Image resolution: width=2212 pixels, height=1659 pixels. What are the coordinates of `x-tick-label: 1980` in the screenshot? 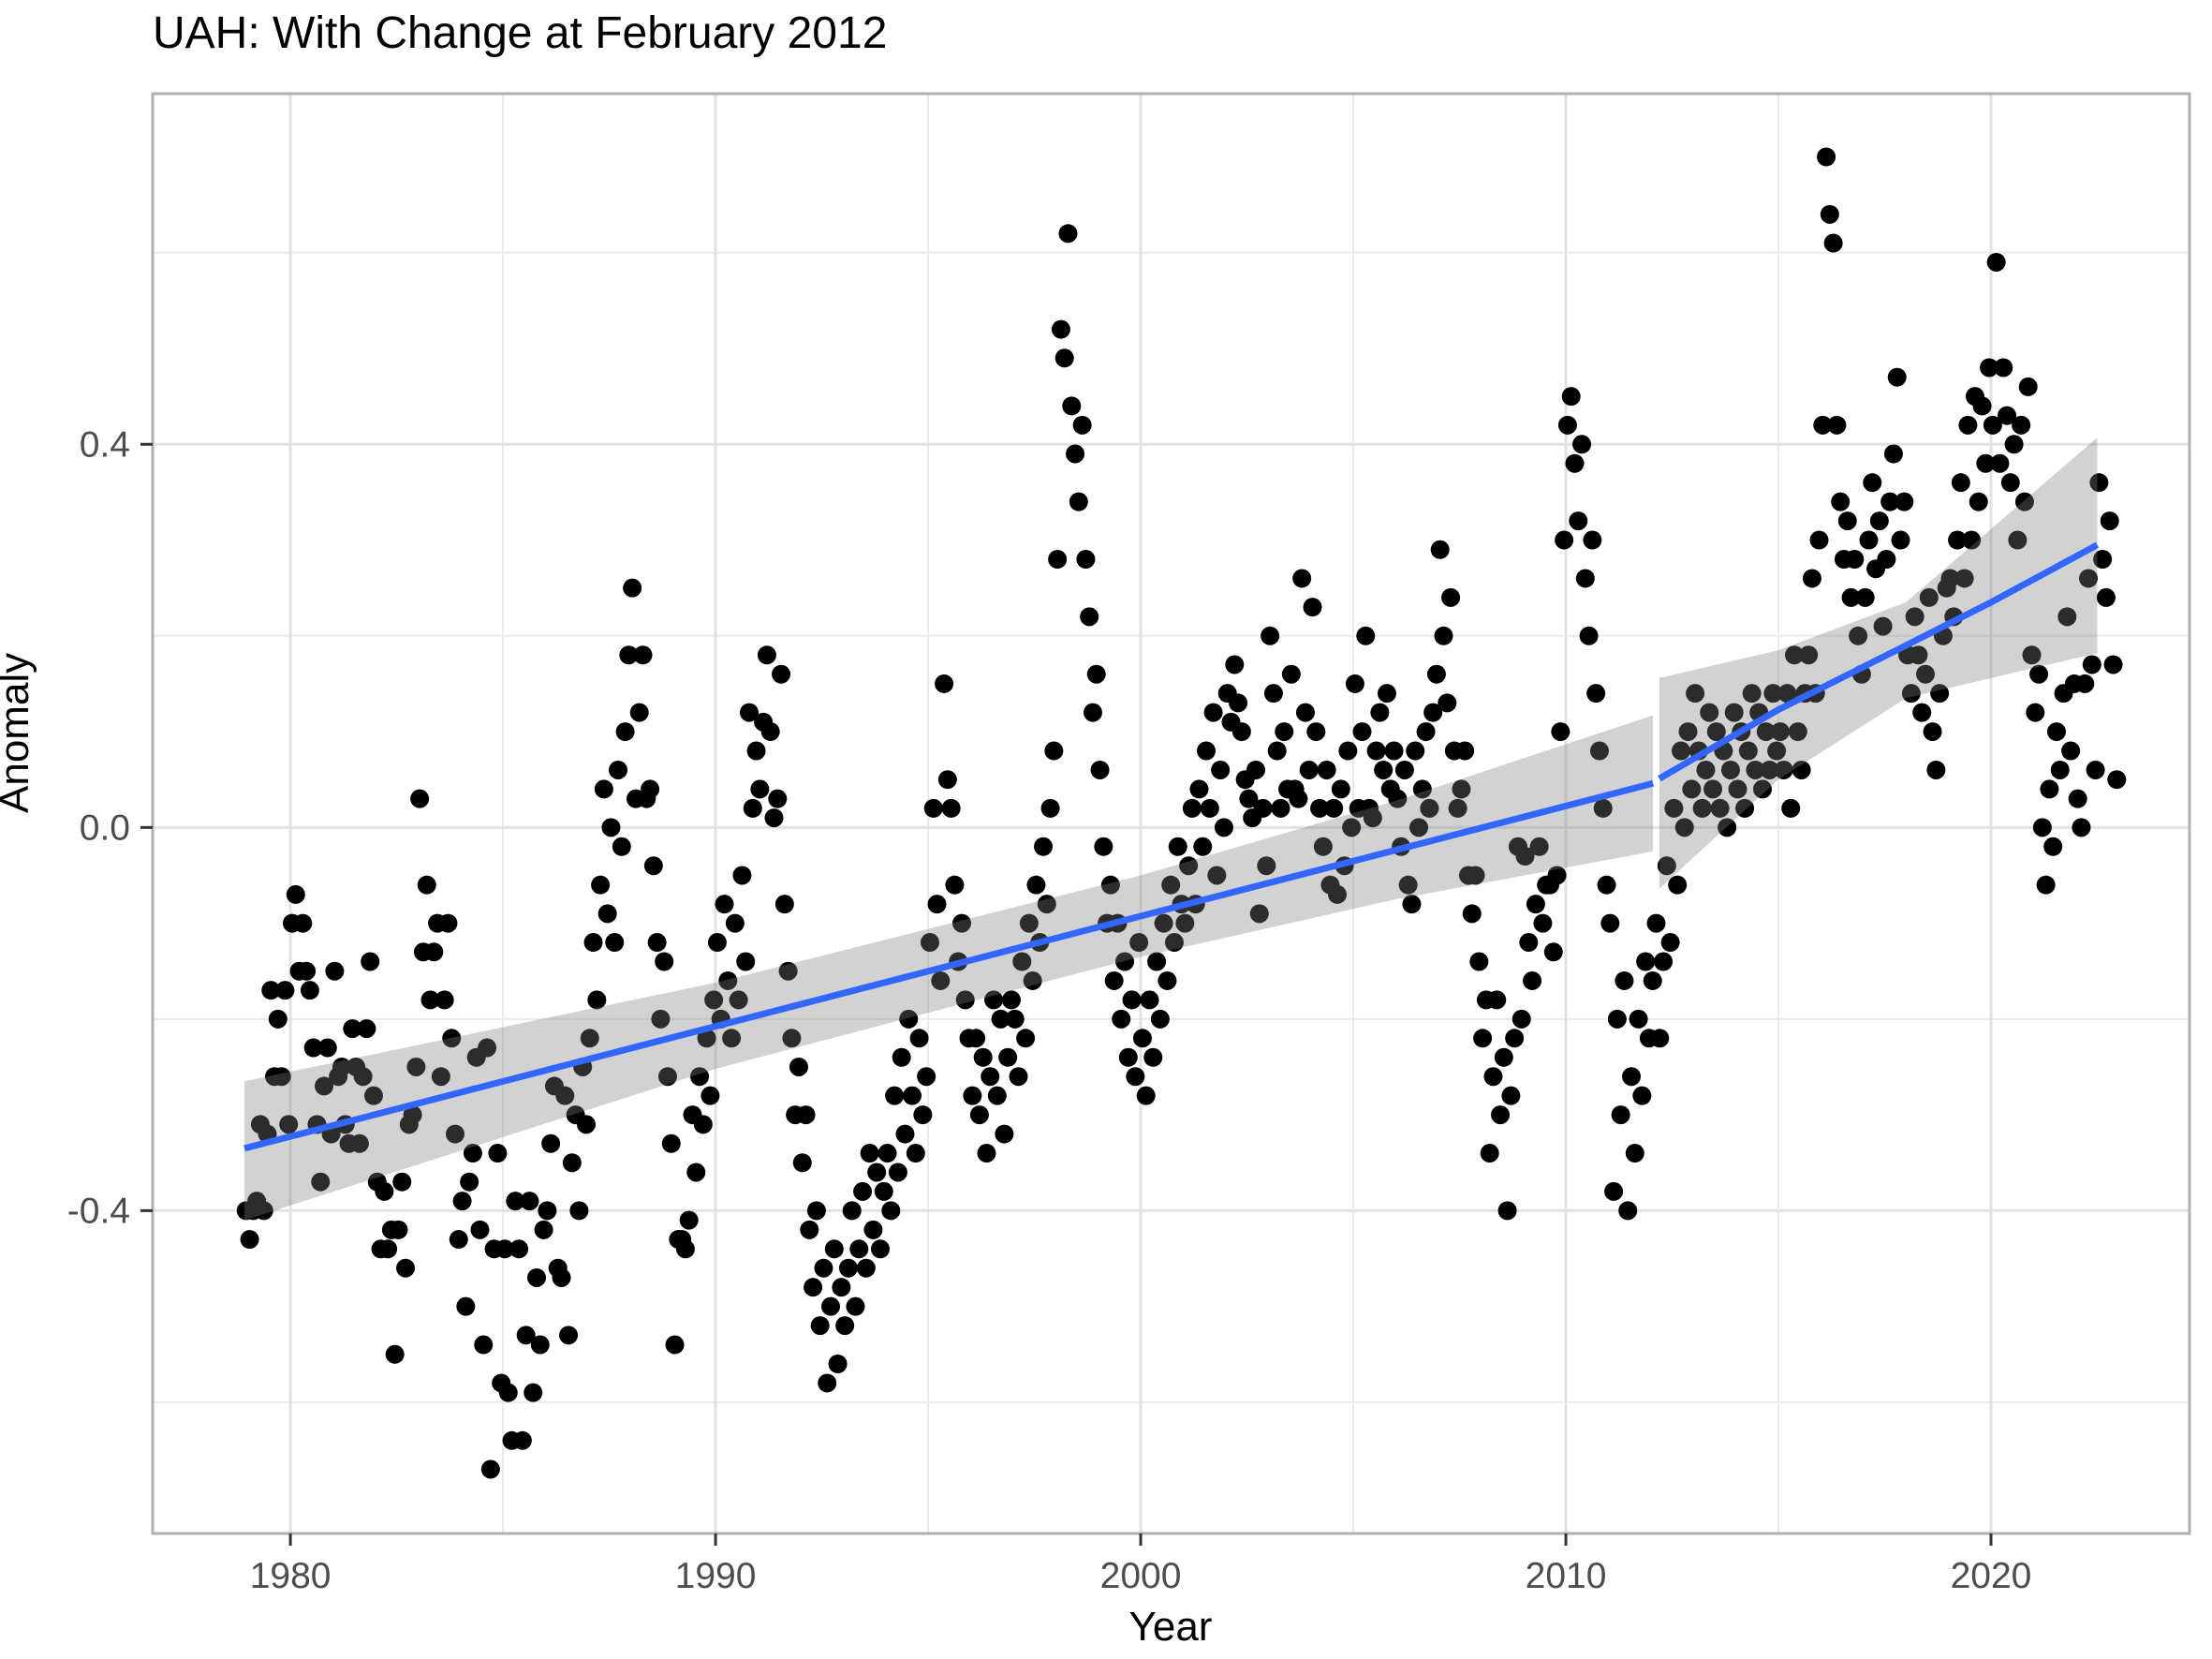 It's located at (291, 1576).